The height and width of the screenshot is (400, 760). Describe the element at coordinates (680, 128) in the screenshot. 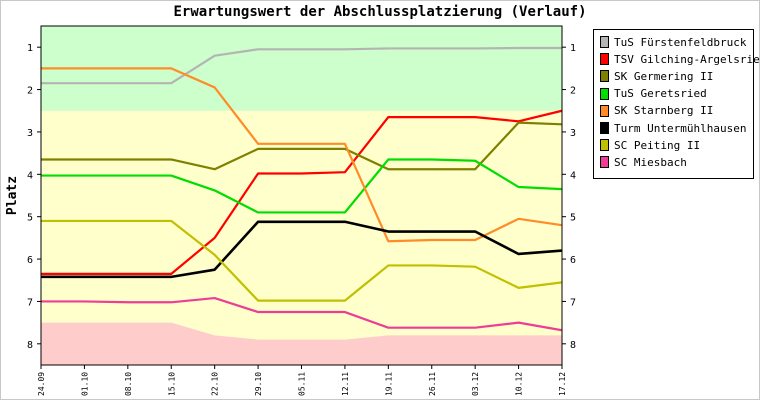

I see `legend-label: Turm Untermühlhausen` at that location.